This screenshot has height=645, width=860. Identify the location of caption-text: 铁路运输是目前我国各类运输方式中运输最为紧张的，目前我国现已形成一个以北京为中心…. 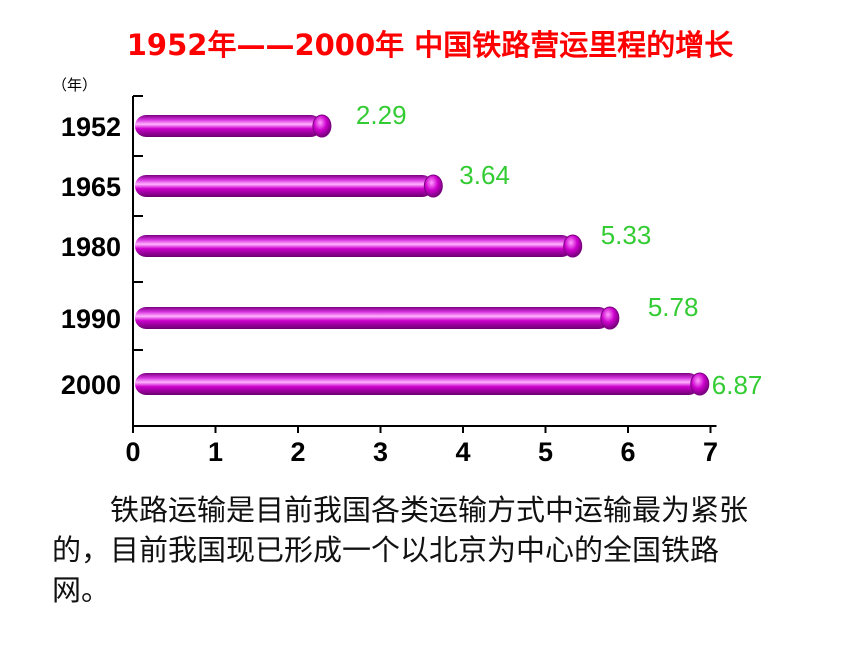
(400, 550).